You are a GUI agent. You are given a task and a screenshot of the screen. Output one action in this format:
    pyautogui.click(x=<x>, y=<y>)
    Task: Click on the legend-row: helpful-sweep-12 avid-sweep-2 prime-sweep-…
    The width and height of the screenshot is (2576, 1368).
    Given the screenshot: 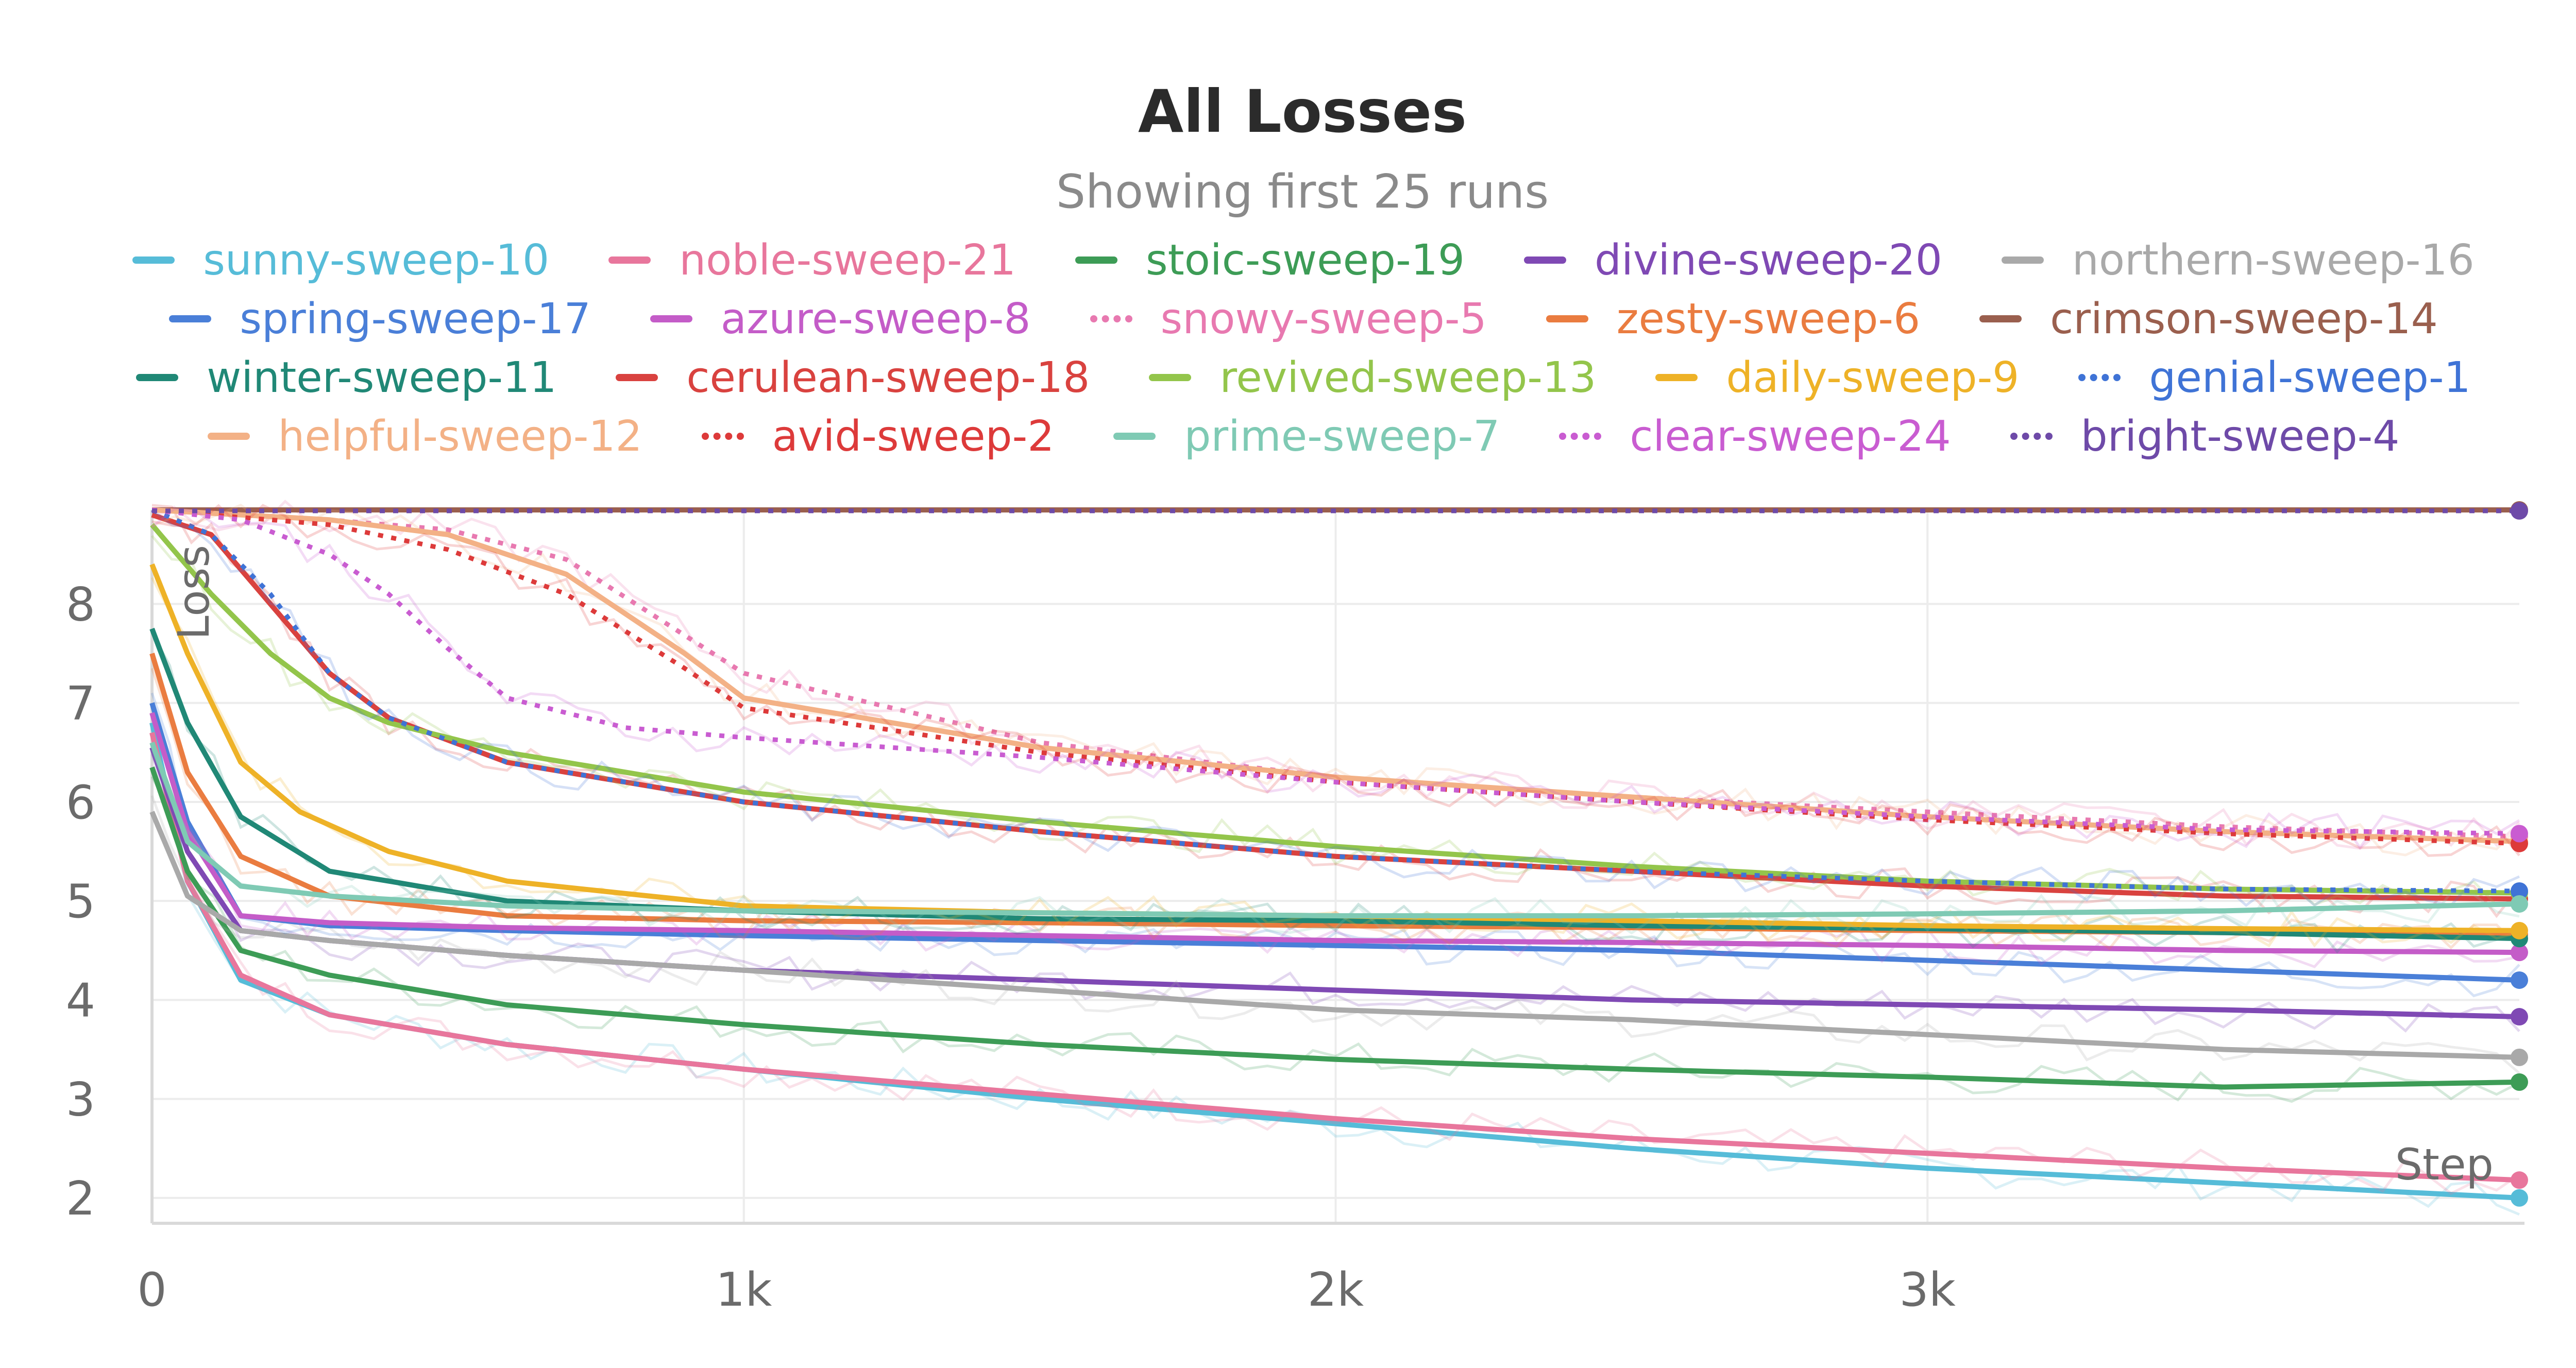 What is the action you would take?
    pyautogui.click(x=1303, y=436)
    